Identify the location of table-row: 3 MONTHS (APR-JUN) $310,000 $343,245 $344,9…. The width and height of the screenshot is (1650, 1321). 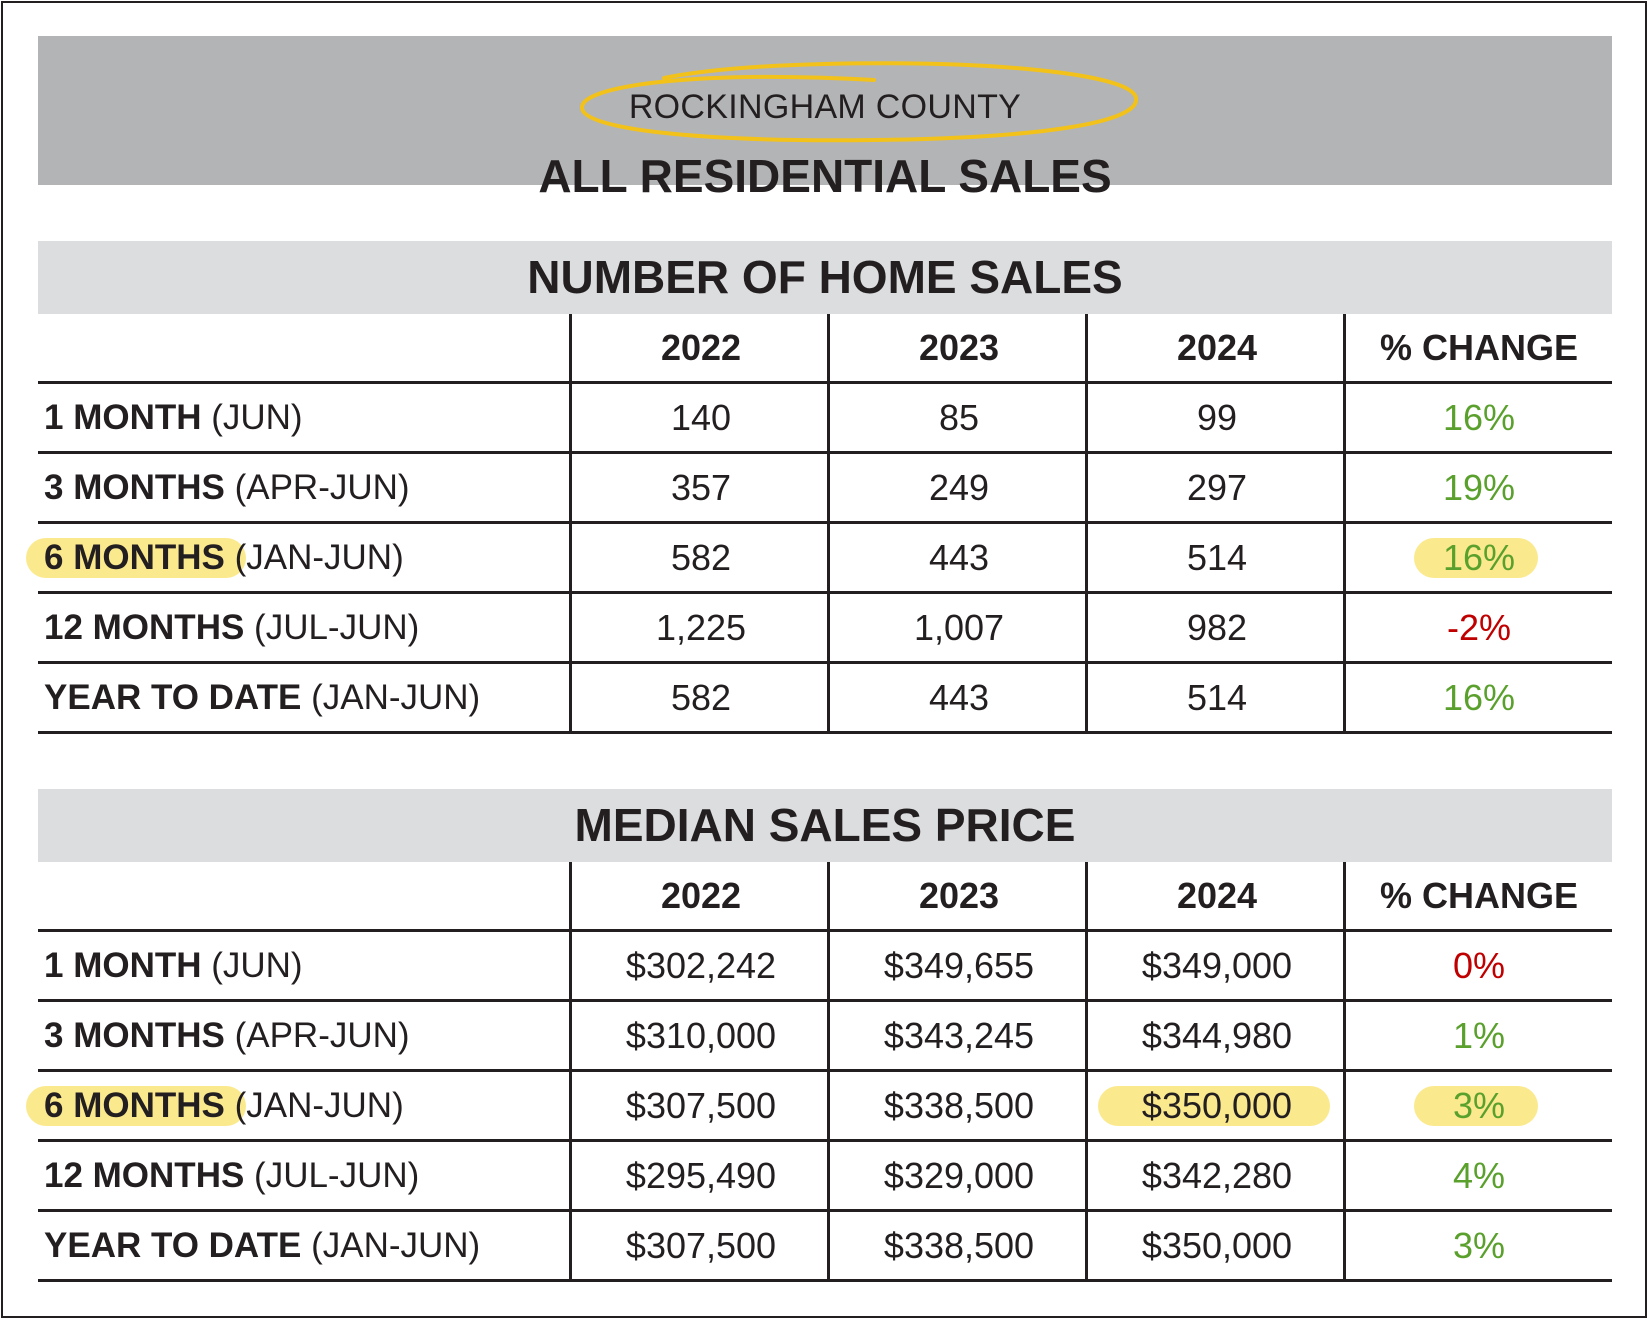
(825, 1037).